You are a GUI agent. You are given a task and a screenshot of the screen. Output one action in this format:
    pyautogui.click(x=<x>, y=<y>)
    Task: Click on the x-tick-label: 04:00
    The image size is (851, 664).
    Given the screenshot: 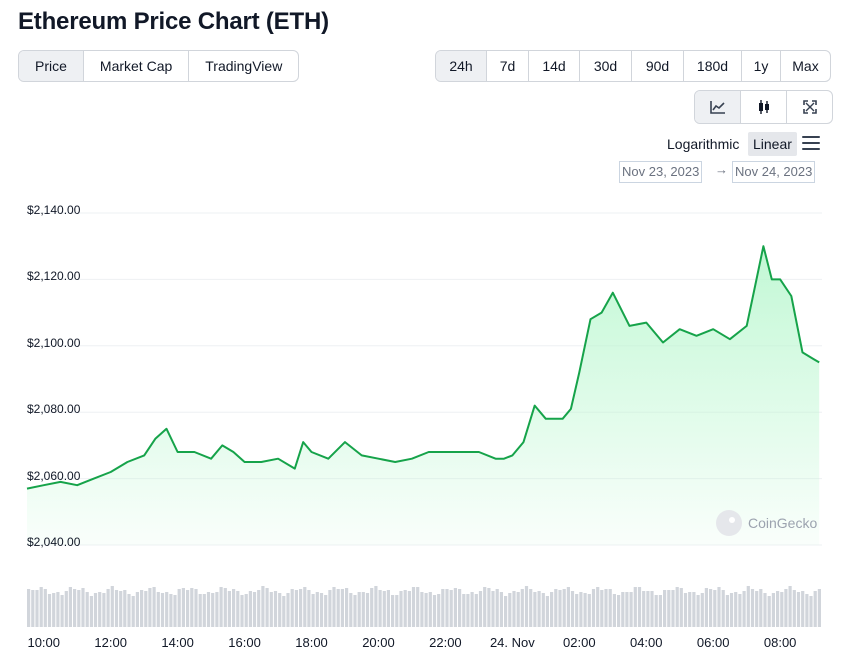 What is the action you would take?
    pyautogui.click(x=646, y=642)
    